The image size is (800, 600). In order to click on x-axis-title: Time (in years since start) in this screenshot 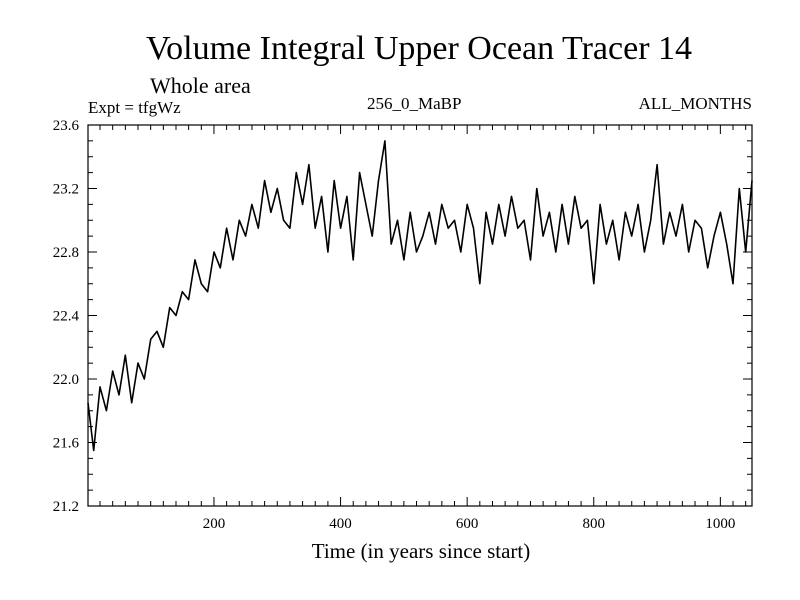, I will do `click(421, 551)`.